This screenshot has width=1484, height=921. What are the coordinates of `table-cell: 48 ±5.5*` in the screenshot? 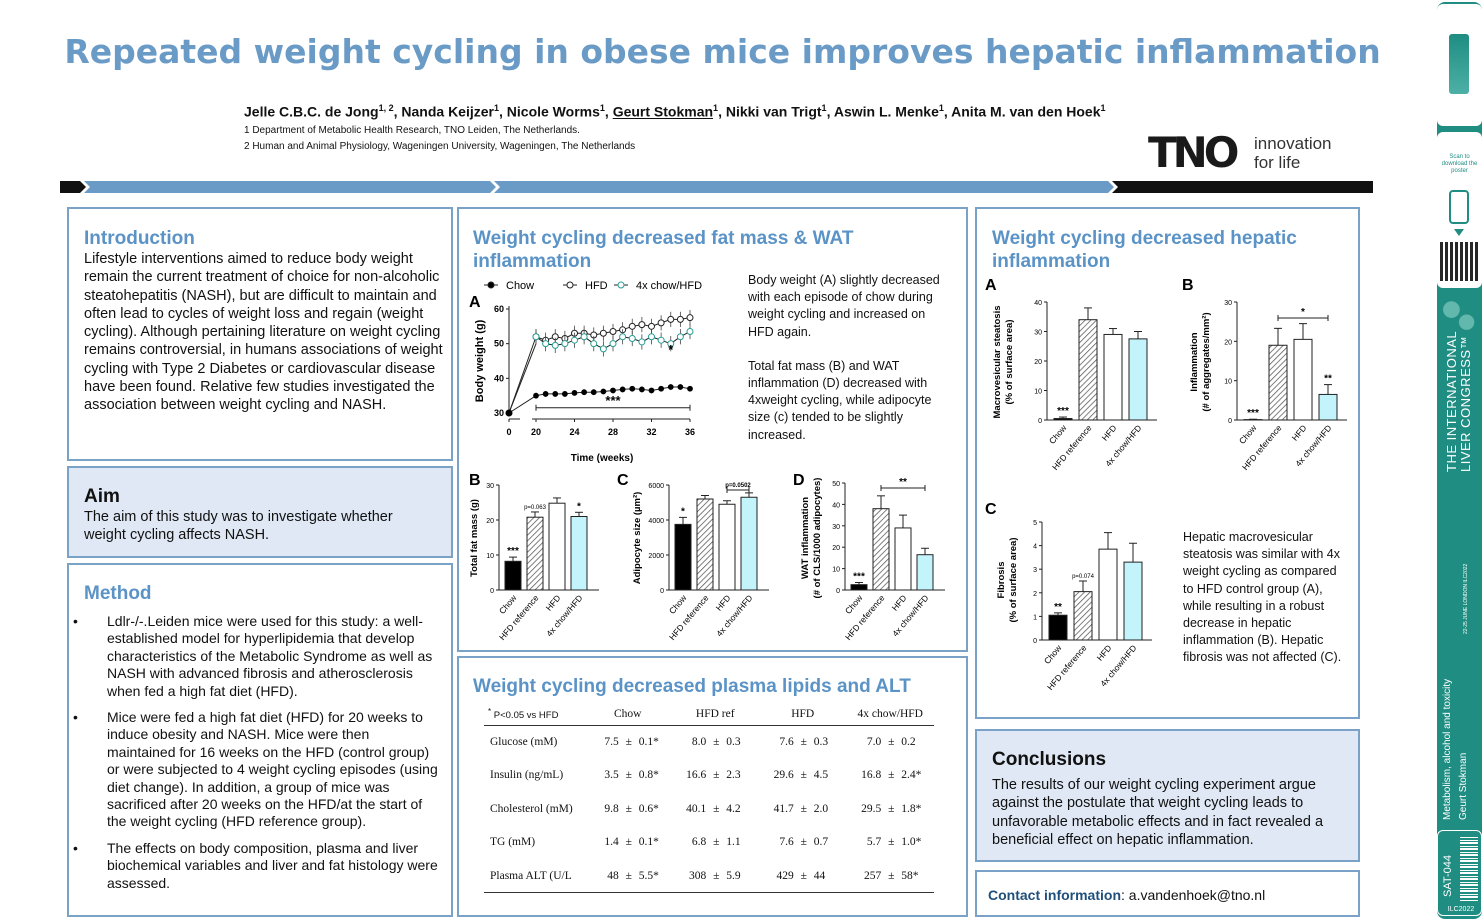 It's located at (628, 876).